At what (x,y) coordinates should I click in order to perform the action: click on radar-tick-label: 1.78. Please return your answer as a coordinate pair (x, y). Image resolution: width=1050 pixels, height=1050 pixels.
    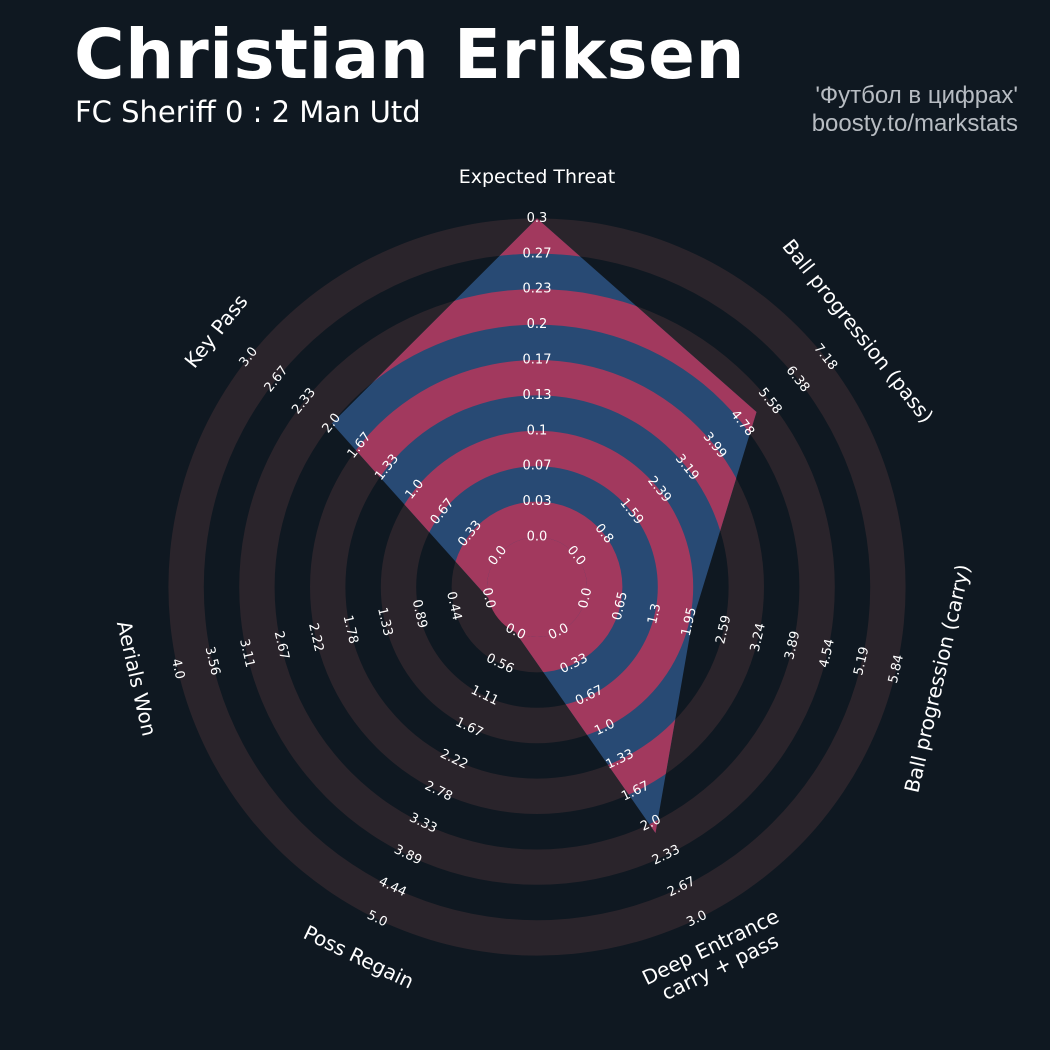
    Looking at the image, I should click on (350, 630).